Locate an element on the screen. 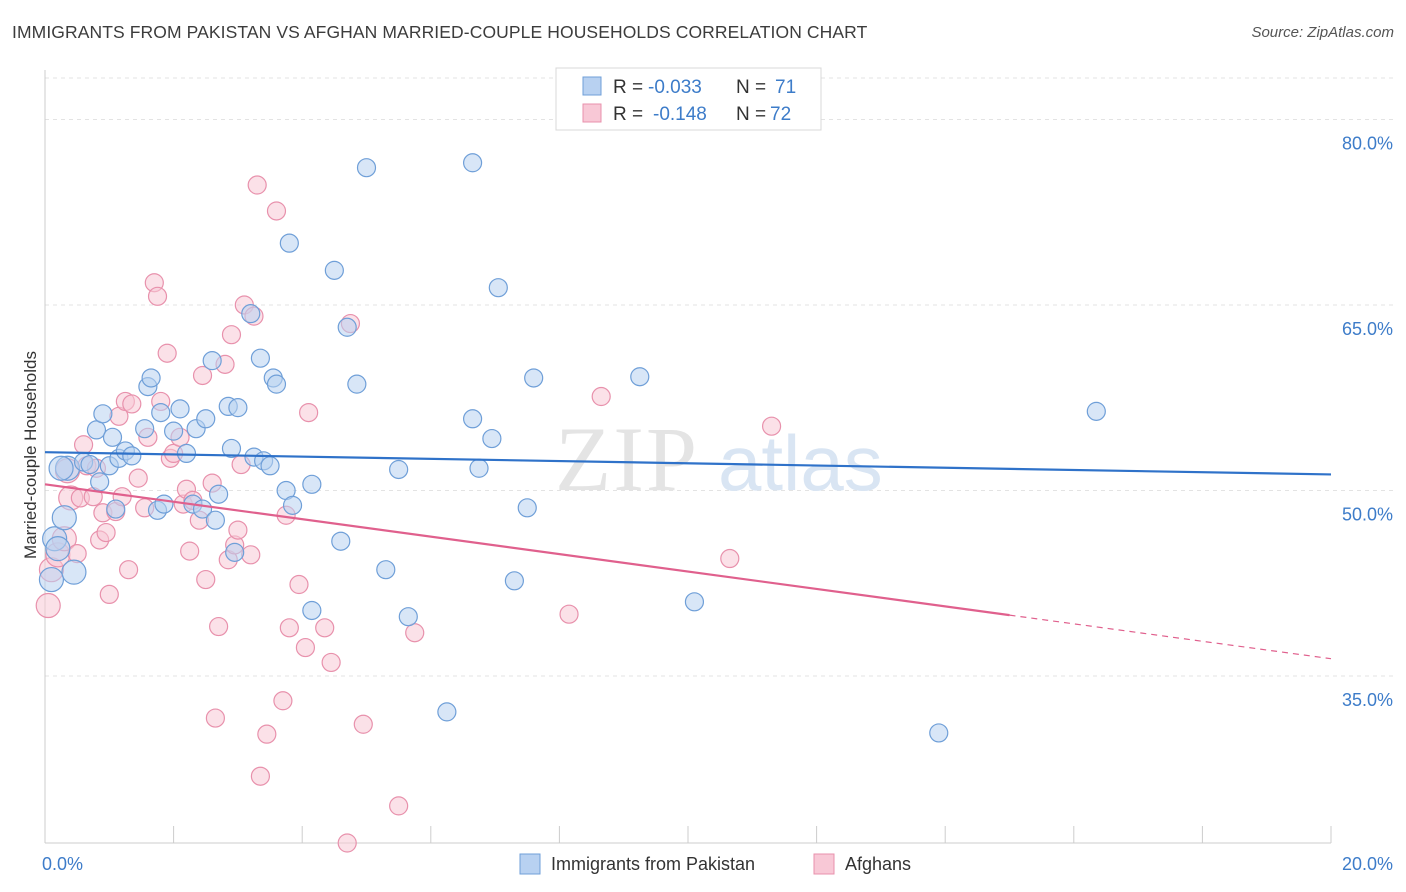  bottom-legend-swatch-pakistan is located at coordinates (530, 864).